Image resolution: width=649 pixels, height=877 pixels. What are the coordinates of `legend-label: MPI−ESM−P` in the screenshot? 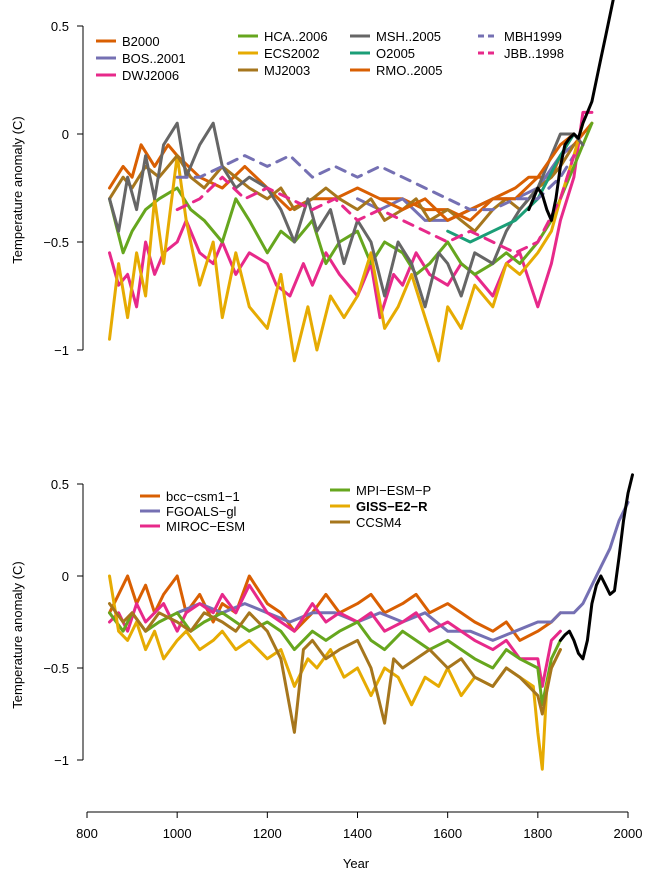 It's located at (393, 490).